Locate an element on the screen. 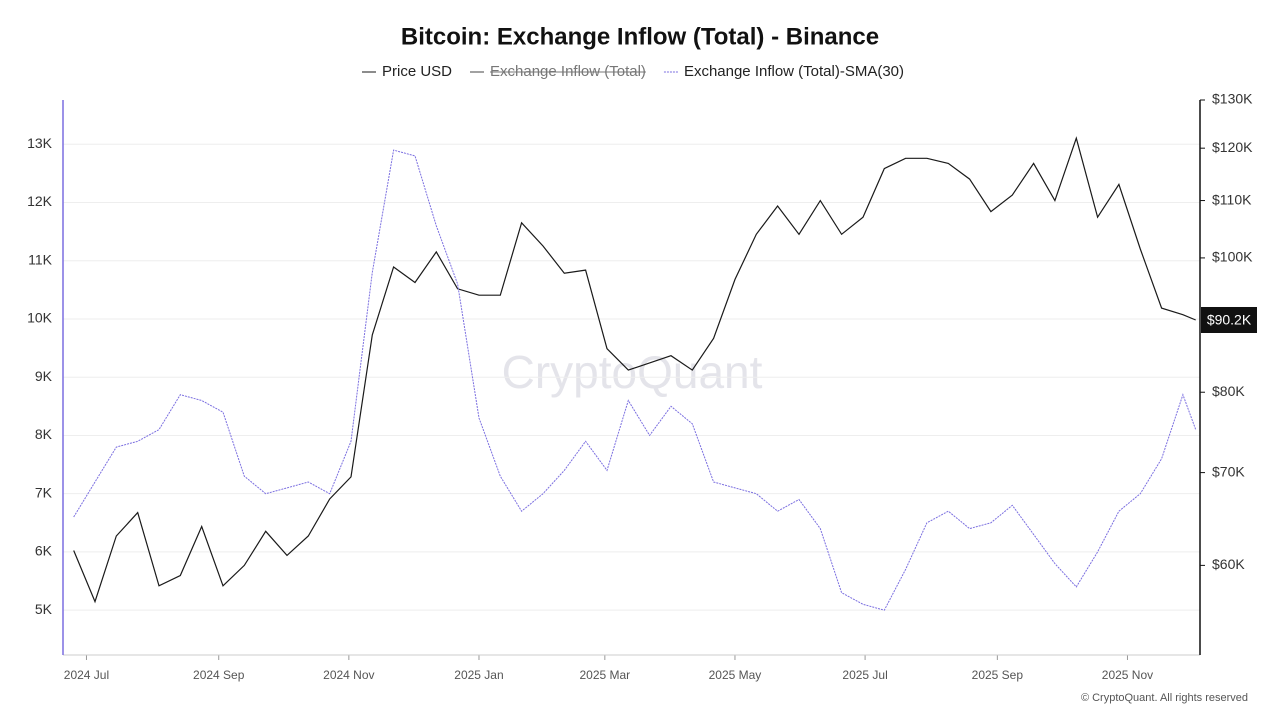  last-value-label: $90.2K is located at coordinates (1229, 320).